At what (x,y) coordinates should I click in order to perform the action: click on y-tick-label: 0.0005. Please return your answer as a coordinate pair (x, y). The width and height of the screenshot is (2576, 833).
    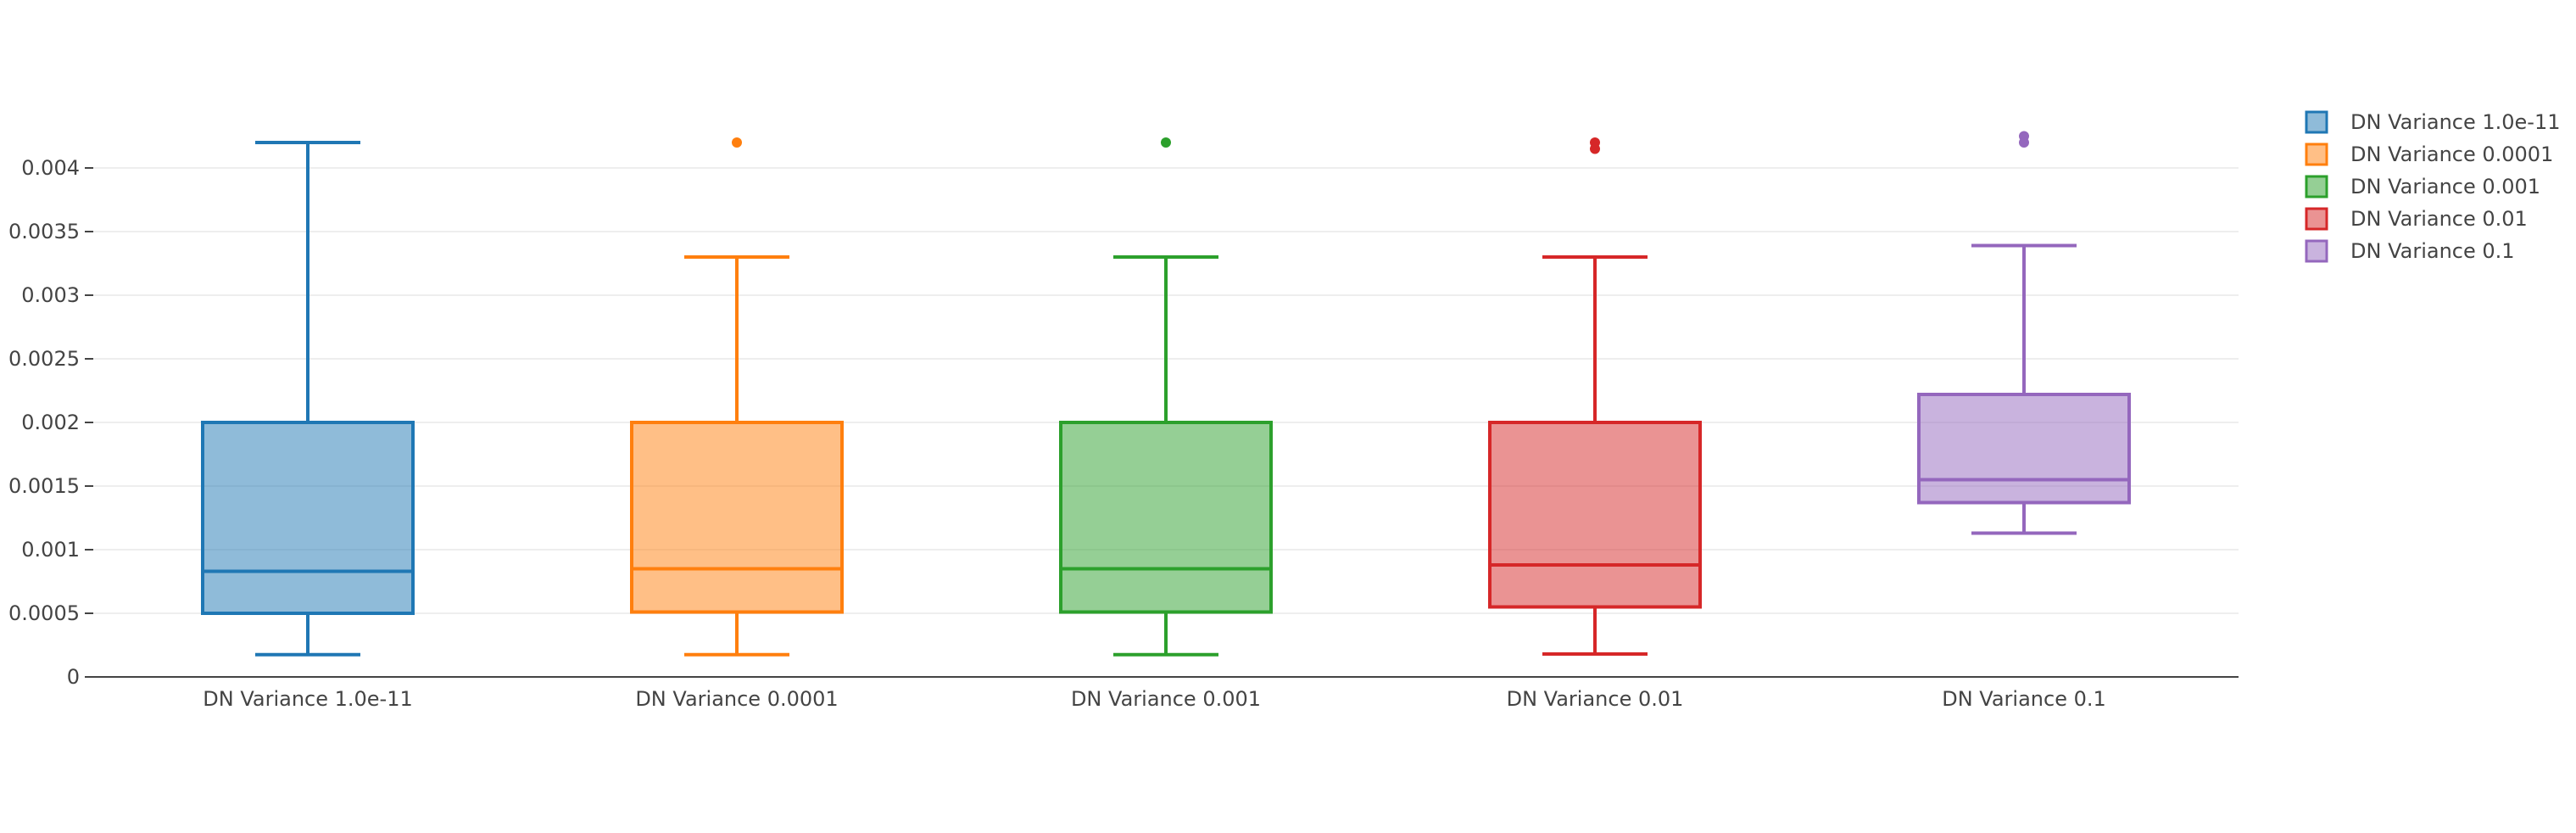
    Looking at the image, I should click on (44, 613).